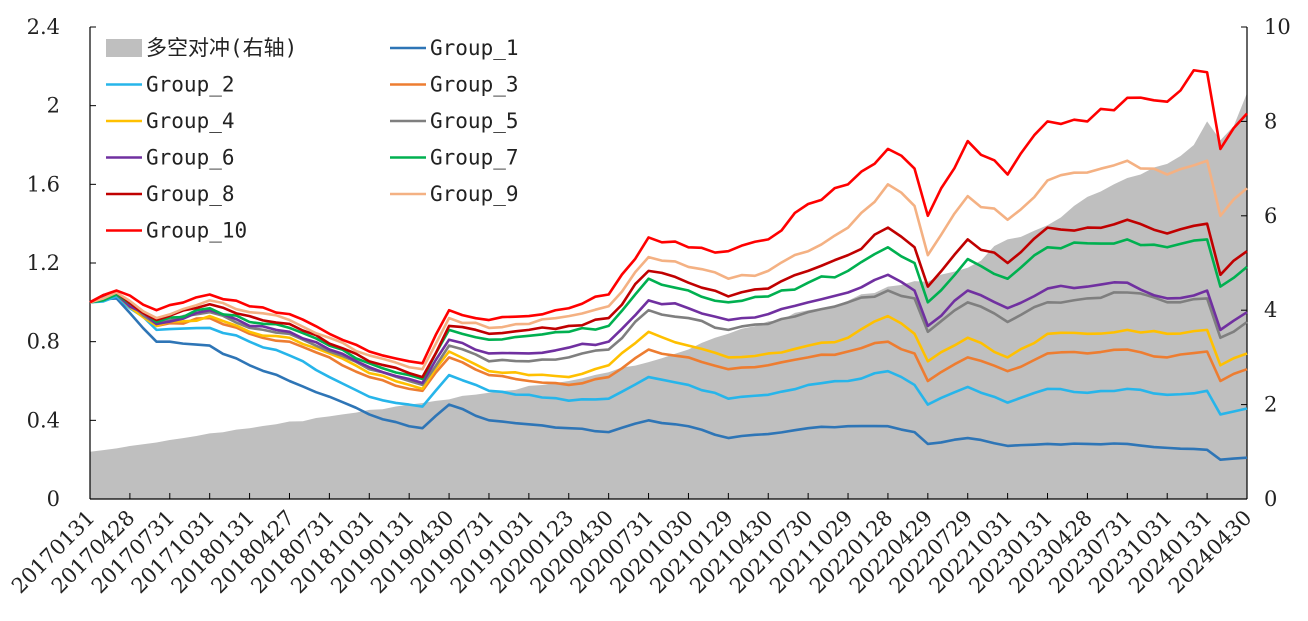 The image size is (1308, 621). I want to click on y-tick-label-left: 0.8, so click(43, 342).